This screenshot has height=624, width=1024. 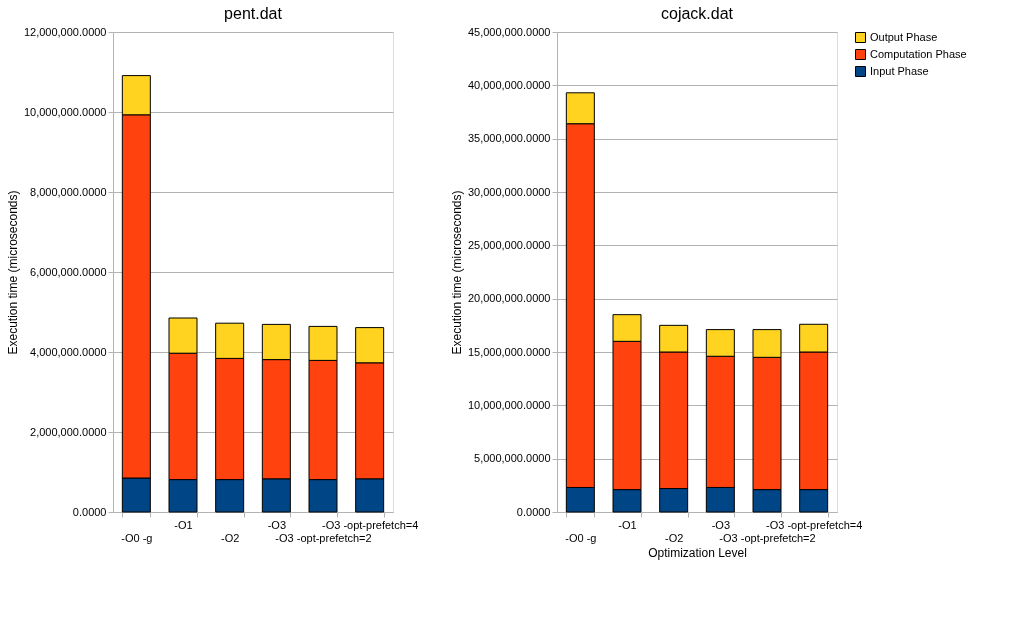 I want to click on y-tick-label: 2,000,000.0000, so click(x=68, y=431).